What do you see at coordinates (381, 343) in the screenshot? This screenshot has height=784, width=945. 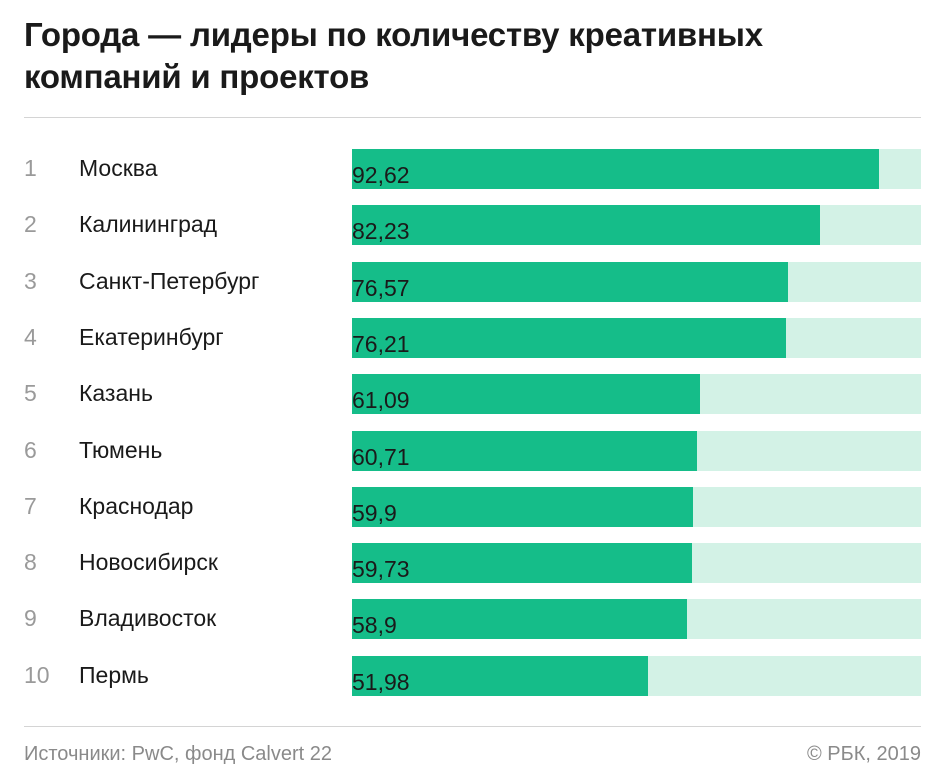 I see `data-label: 76,21` at bounding box center [381, 343].